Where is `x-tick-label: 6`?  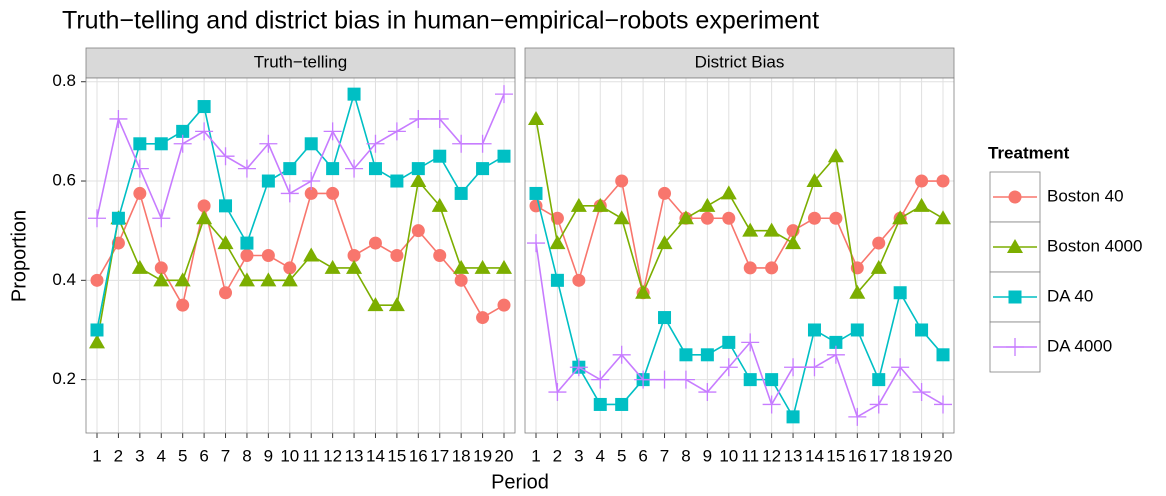
x-tick-label: 6 is located at coordinates (203, 455).